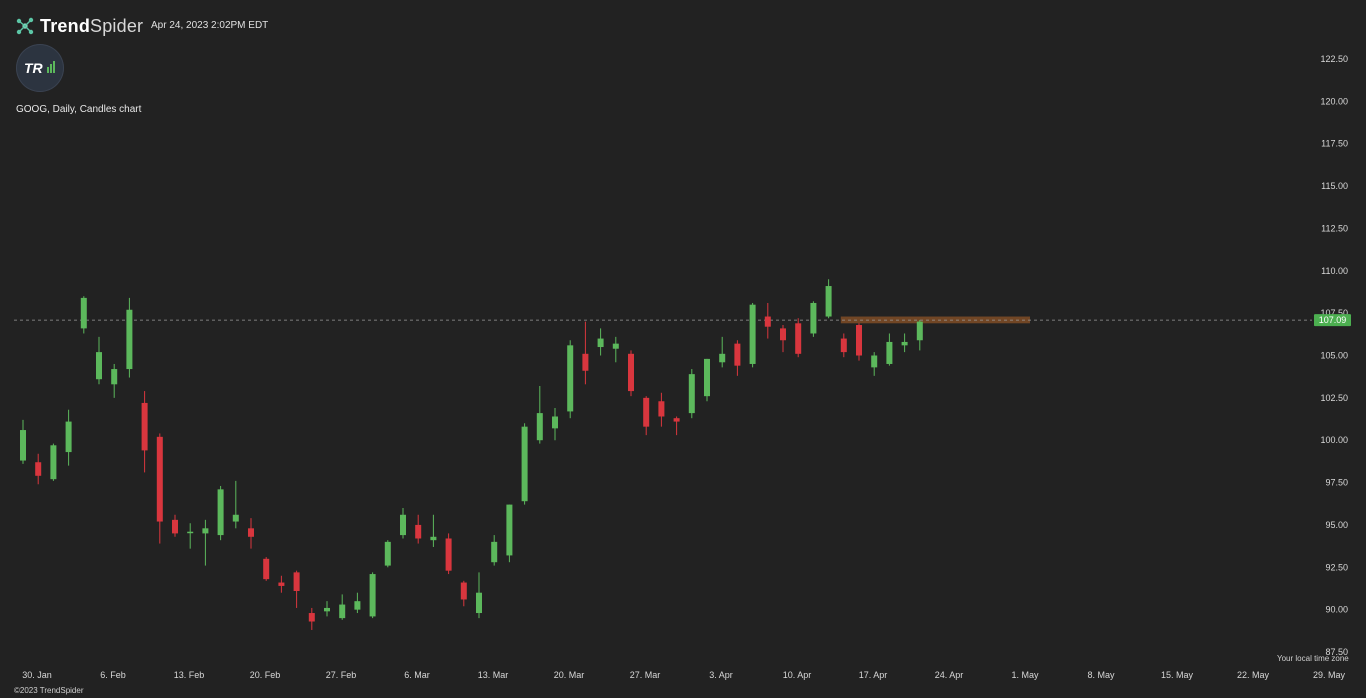  I want to click on y-tick-label: 122.50, so click(1334, 59).